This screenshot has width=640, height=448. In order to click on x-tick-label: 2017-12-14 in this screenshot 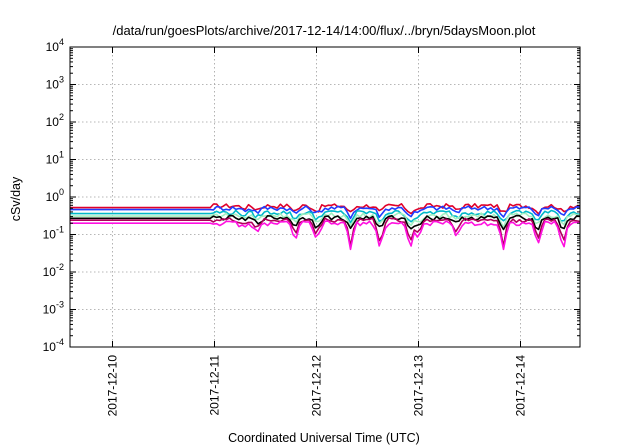, I will do `click(521, 386)`.